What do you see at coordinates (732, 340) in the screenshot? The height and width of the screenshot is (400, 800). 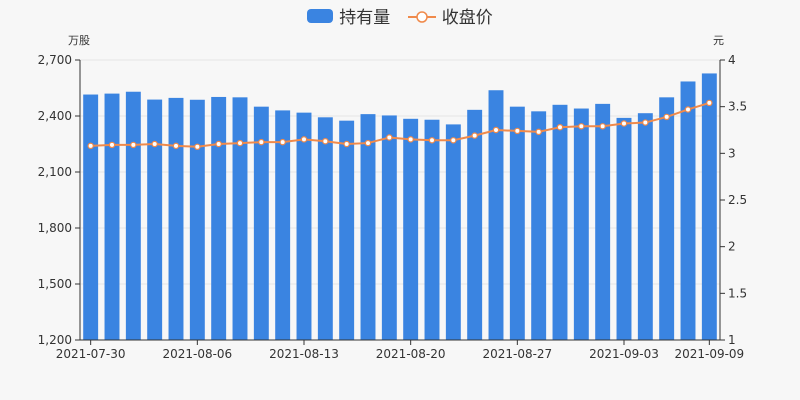 I see `y-right-tick-label: 1` at bounding box center [732, 340].